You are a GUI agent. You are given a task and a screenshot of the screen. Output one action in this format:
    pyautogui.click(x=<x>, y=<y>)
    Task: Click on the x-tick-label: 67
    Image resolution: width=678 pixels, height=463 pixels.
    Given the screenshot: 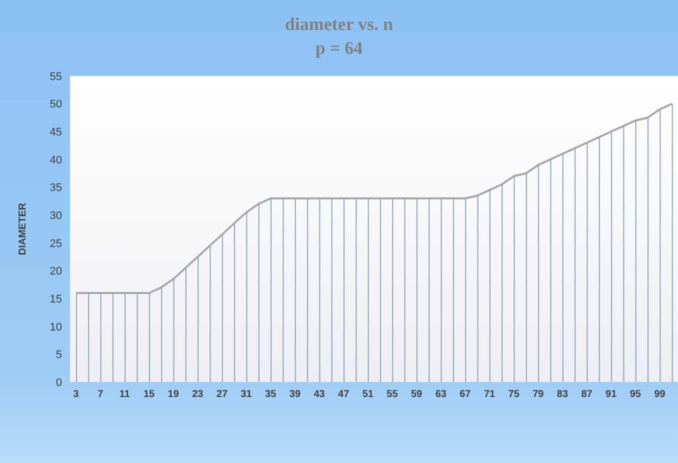 What is the action you would take?
    pyautogui.click(x=466, y=394)
    